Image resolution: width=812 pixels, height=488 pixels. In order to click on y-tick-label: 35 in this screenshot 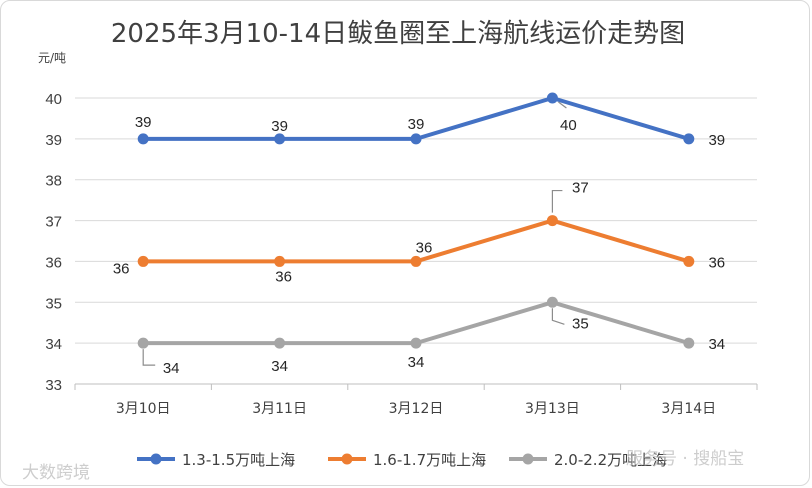, I will do `click(53, 303)`.